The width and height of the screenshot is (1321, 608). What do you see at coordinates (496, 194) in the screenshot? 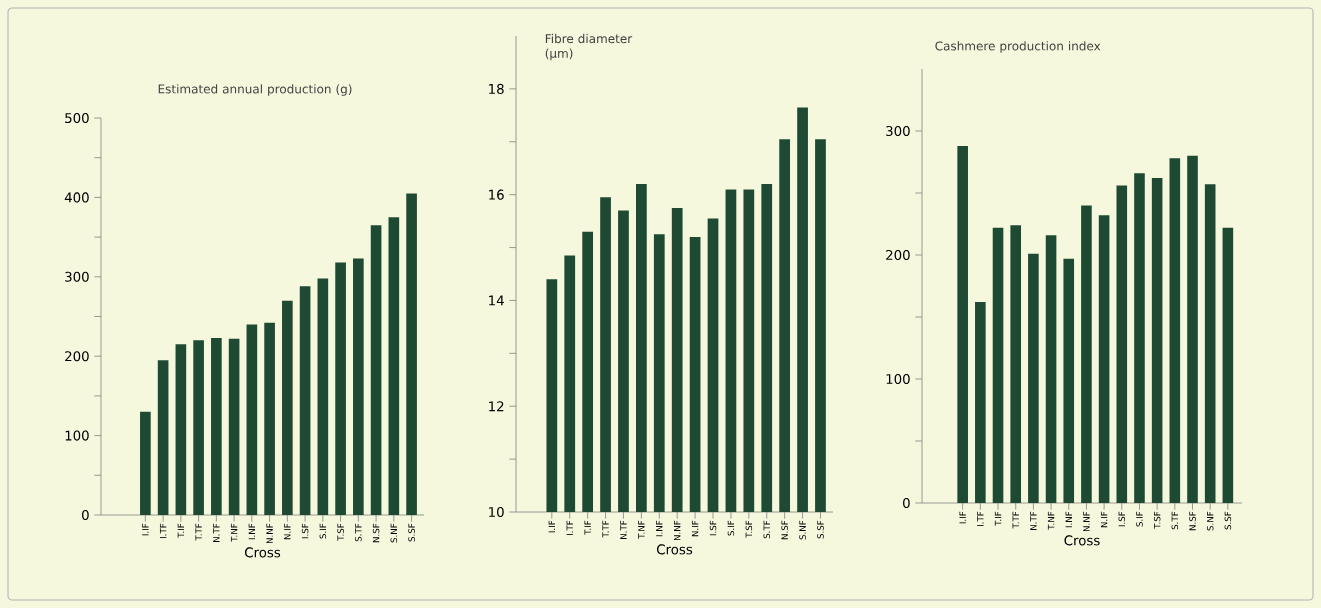
I see `y-tick-label: 16` at bounding box center [496, 194].